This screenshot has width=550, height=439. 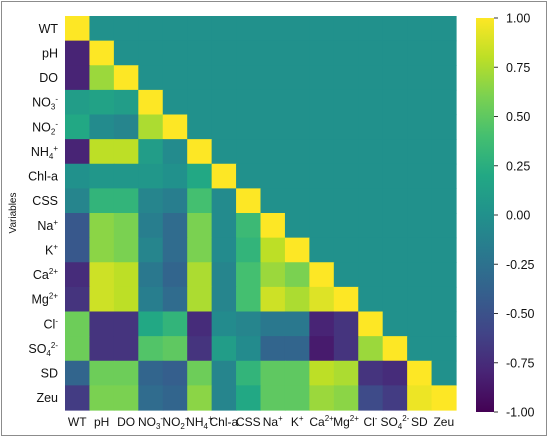 I want to click on heatmap-cell-WT-Ca2+, so click(x=322, y=29).